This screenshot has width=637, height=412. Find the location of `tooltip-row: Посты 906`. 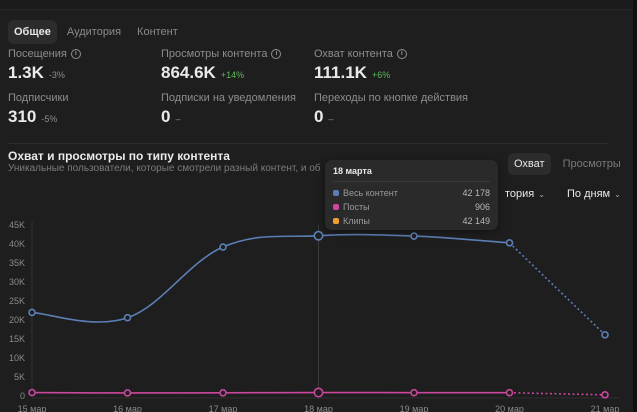

tooltip-row: Посты 906 is located at coordinates (411, 207).